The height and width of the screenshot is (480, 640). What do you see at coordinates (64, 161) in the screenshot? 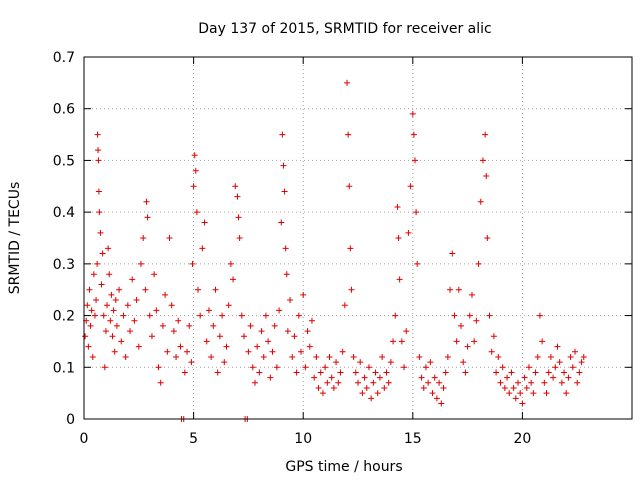
I see `y-tick-label: 0.5` at bounding box center [64, 161].